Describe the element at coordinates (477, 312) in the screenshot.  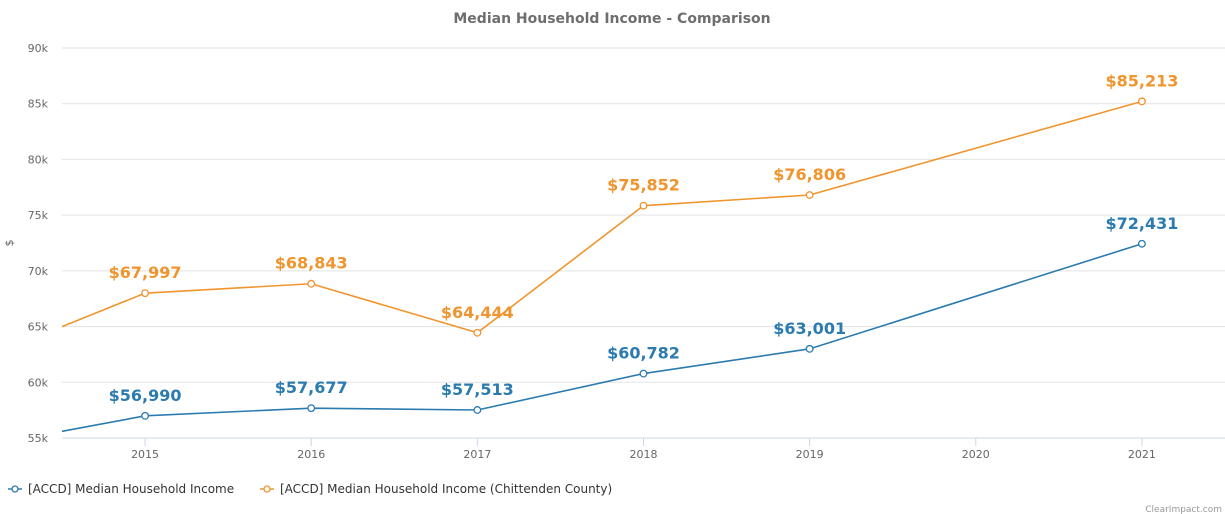
I see `data-label: $64,444` at that location.